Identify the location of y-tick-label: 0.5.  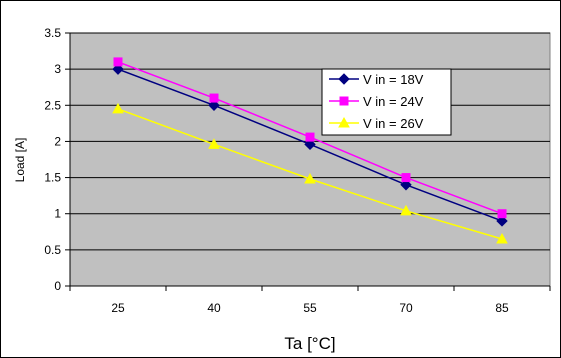
(52, 250).